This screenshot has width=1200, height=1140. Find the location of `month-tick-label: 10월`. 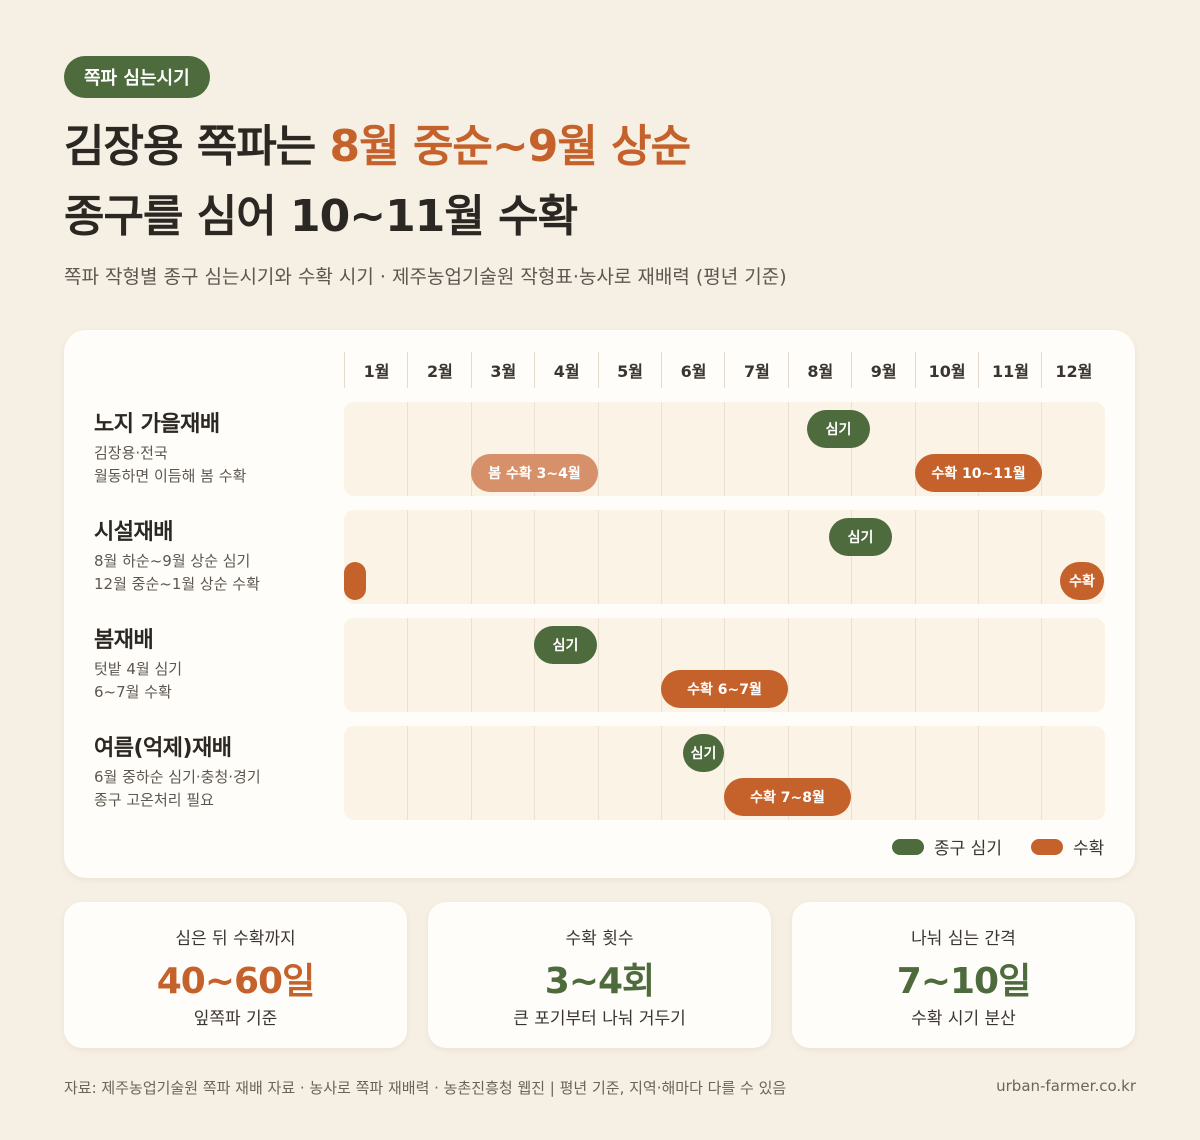

month-tick-label: 10월 is located at coordinates (946, 370).